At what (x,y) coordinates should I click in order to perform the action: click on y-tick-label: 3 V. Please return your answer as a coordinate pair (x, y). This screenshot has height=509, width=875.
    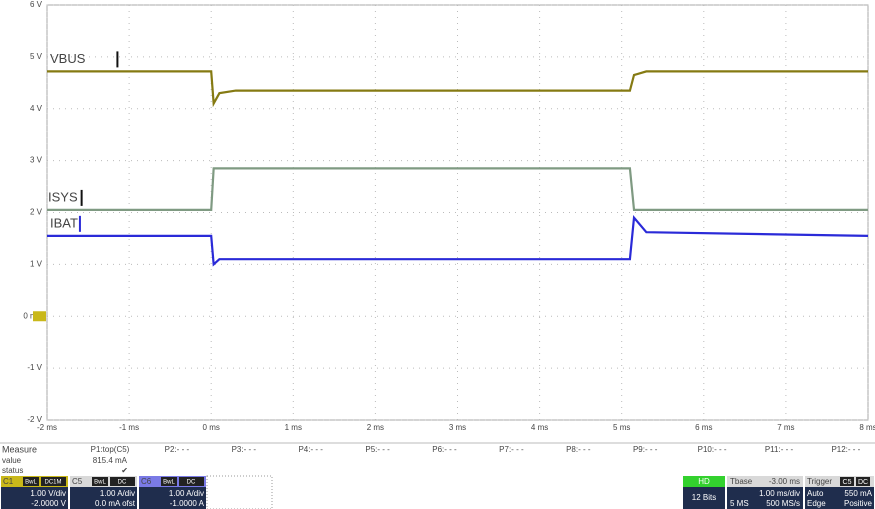
    Looking at the image, I should click on (36, 160).